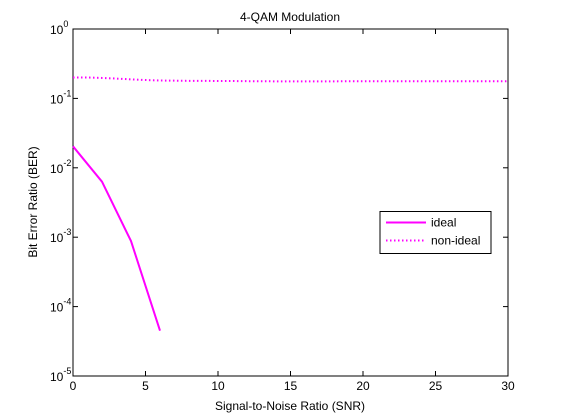  Describe the element at coordinates (67, 163) in the screenshot. I see `y-tick-exponent: -2` at that location.